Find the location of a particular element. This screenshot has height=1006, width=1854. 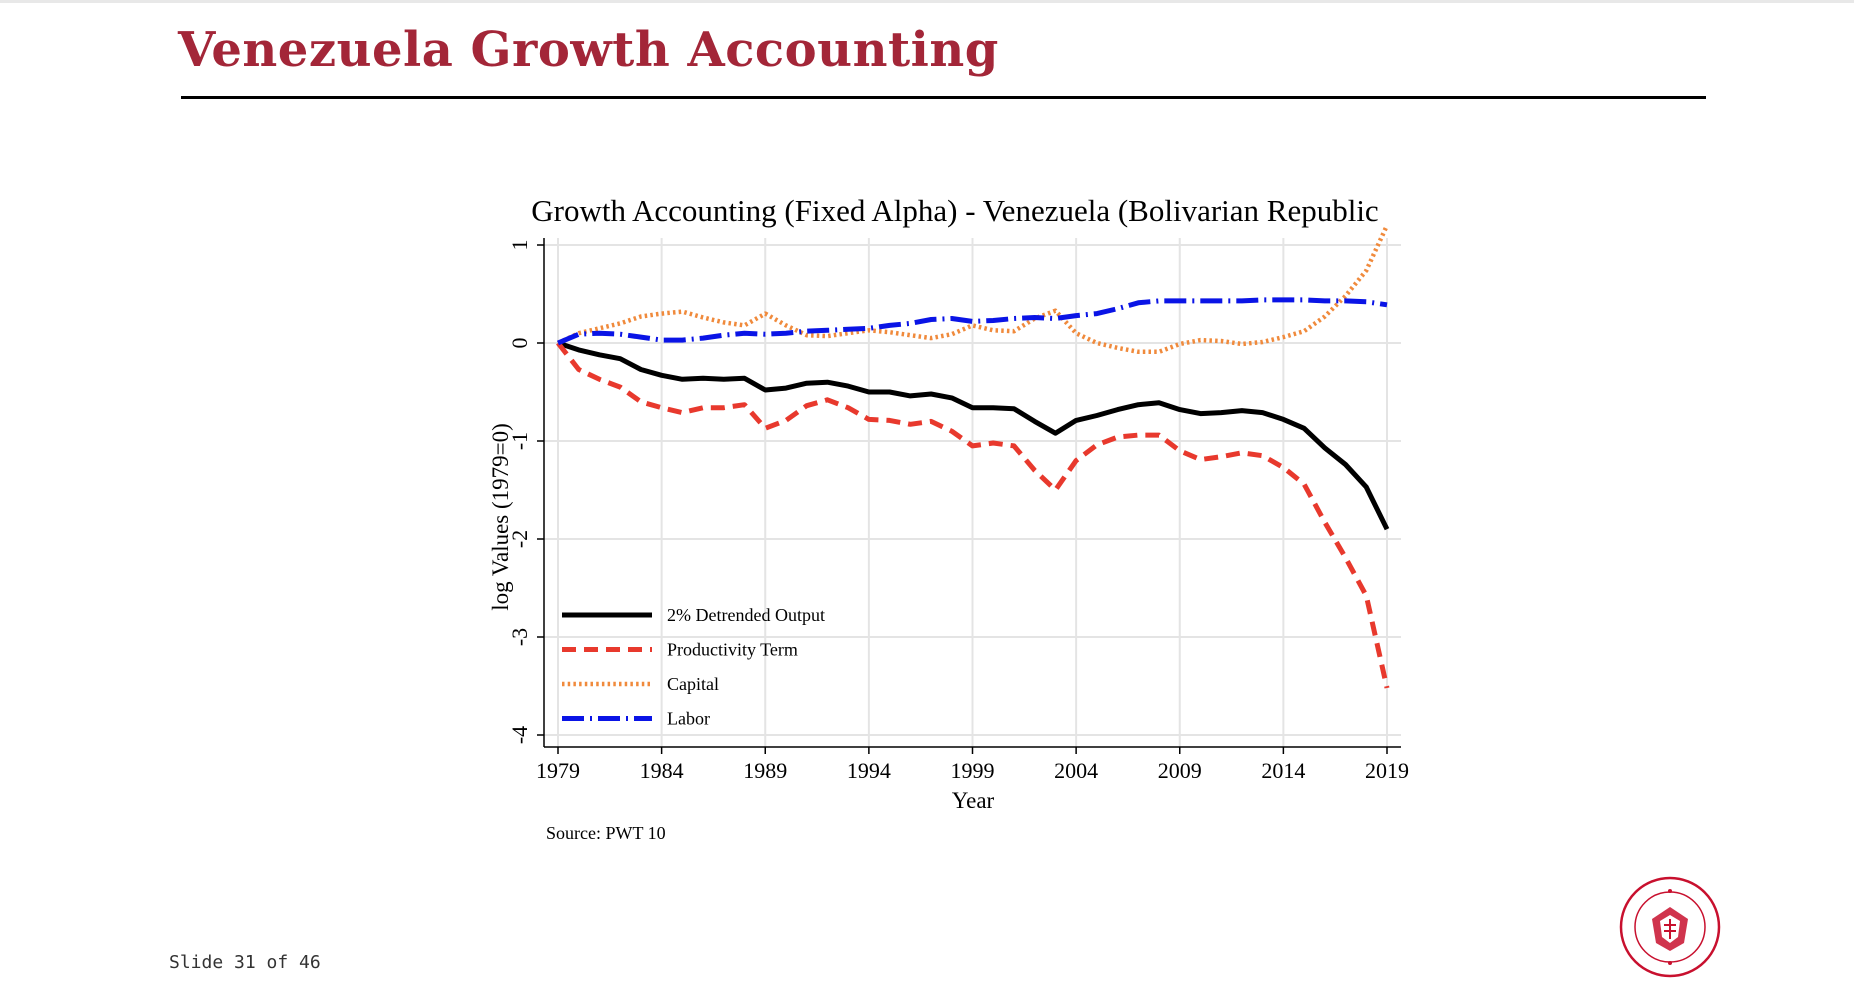

series-line-capital is located at coordinates (973, 289).